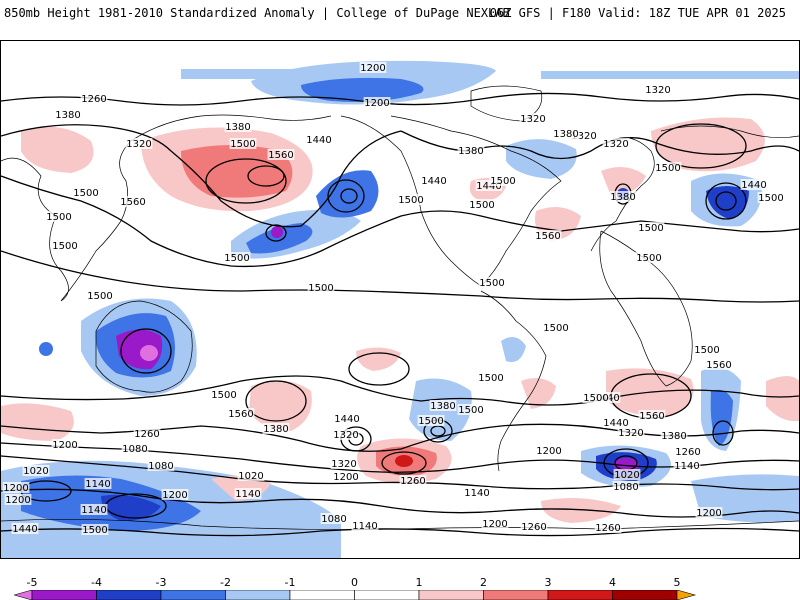  What do you see at coordinates (354, 582) in the screenshot?
I see `colorbar-tick-label: 0` at bounding box center [354, 582].